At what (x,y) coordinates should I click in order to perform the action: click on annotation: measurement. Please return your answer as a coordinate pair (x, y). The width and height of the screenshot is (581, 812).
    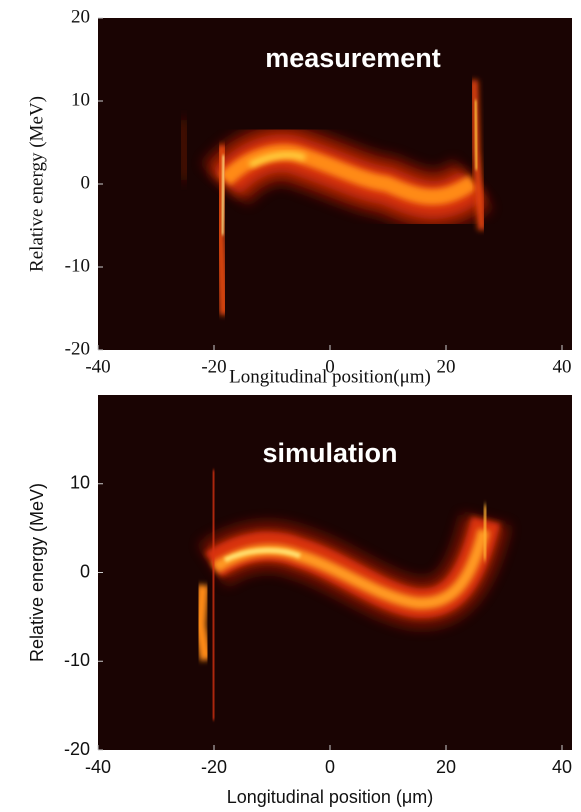
    Looking at the image, I should click on (353, 58).